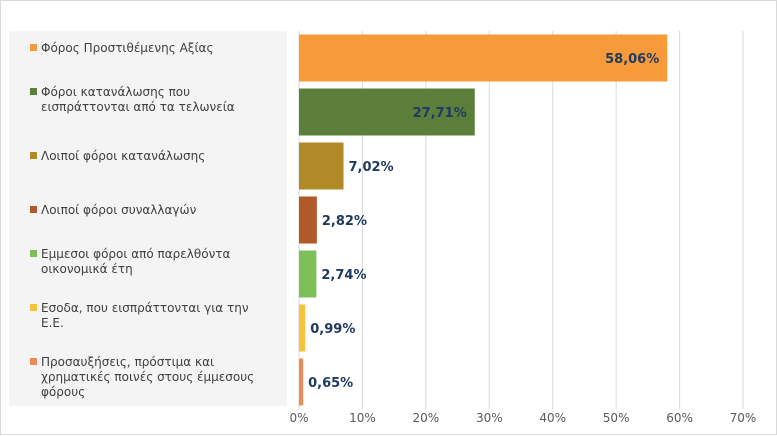  What do you see at coordinates (616, 418) in the screenshot?
I see `x-tick-label: 50%` at bounding box center [616, 418].